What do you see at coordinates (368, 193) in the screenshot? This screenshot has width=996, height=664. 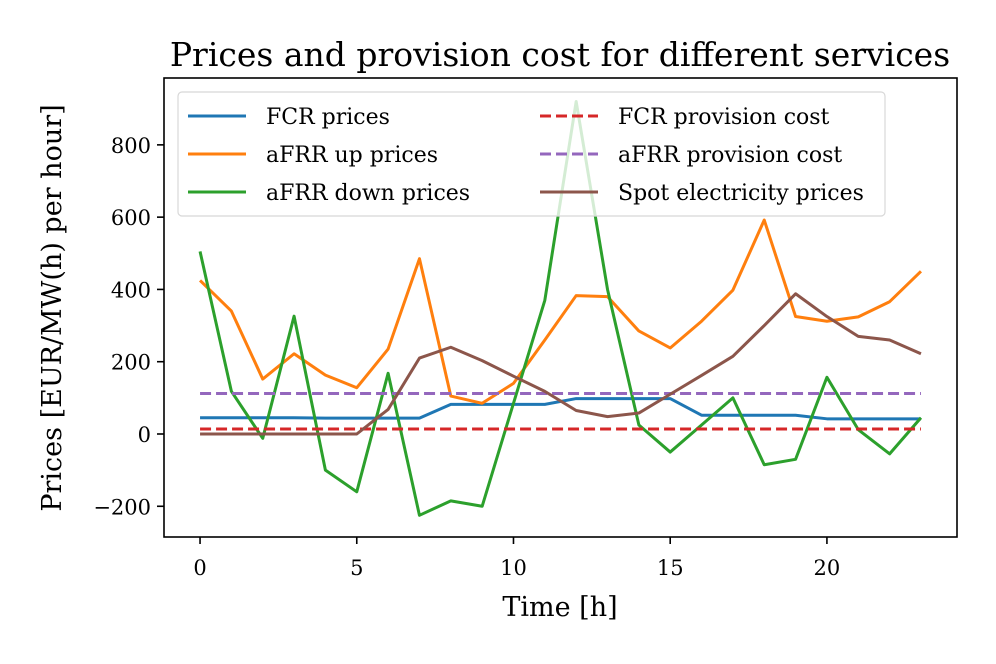 I see `legend-label: aFRR down prices` at bounding box center [368, 193].